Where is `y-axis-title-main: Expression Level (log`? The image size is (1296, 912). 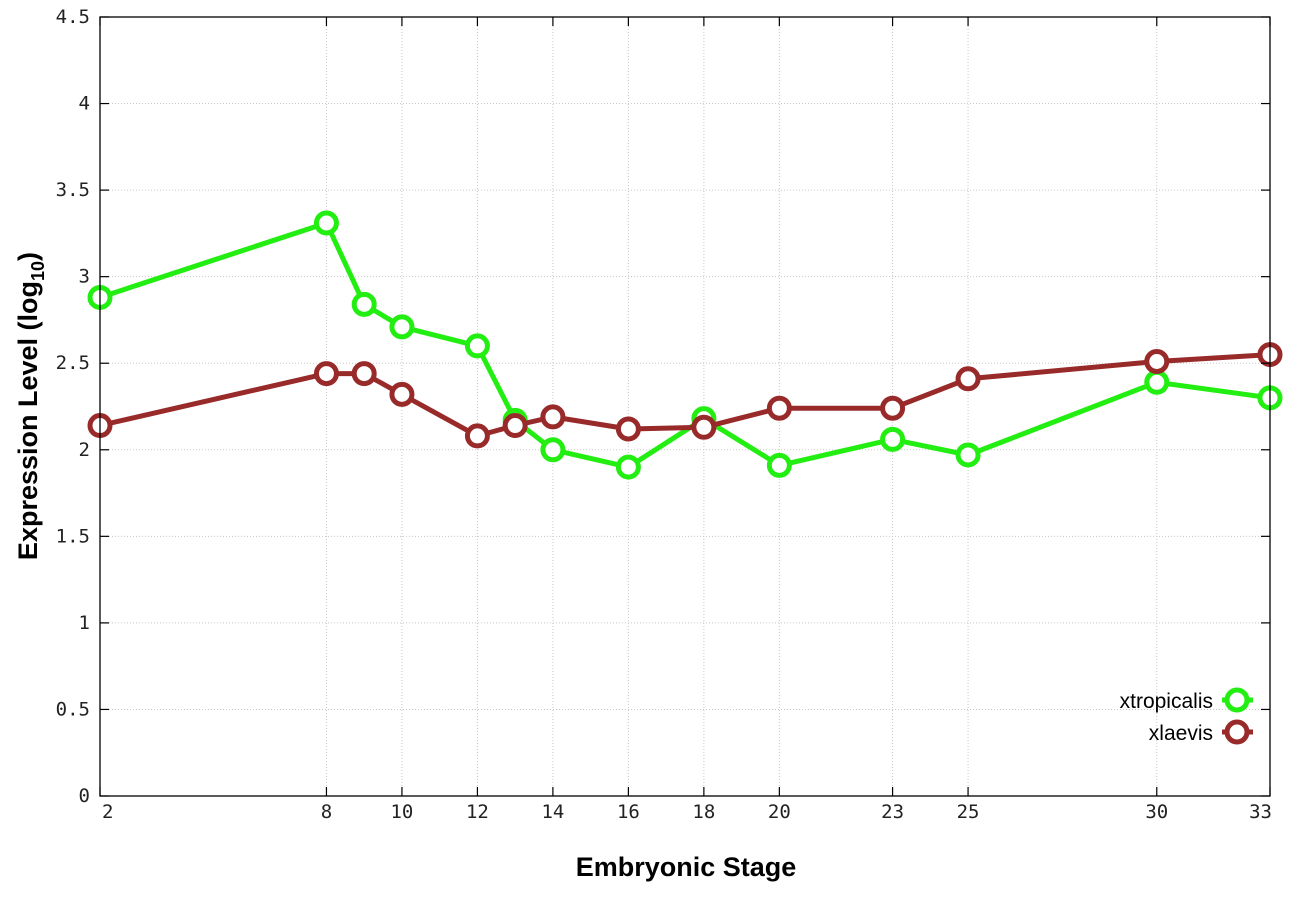
y-axis-title-main: Expression Level (log is located at coordinates (28, 420).